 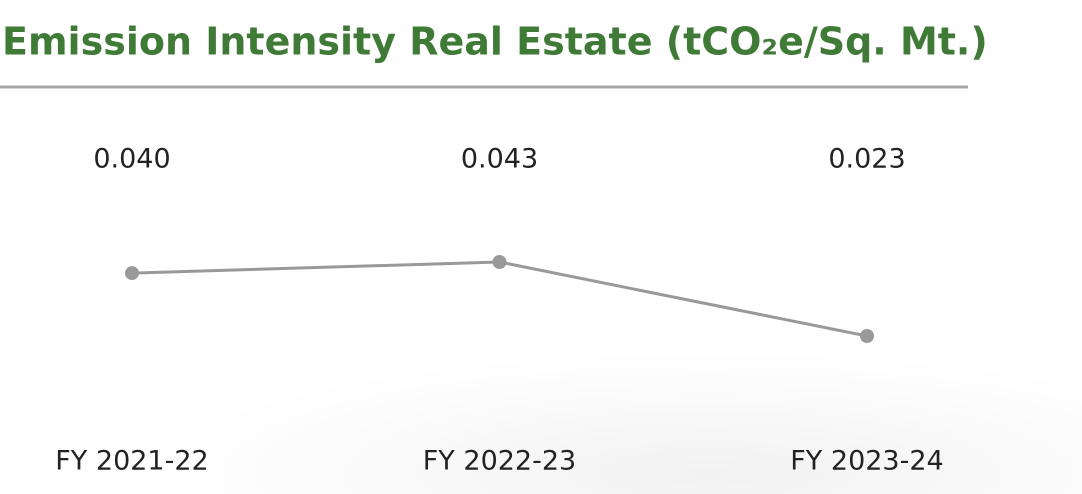 What do you see at coordinates (131, 461) in the screenshot?
I see `x-tick-label: FY 2021-22` at bounding box center [131, 461].